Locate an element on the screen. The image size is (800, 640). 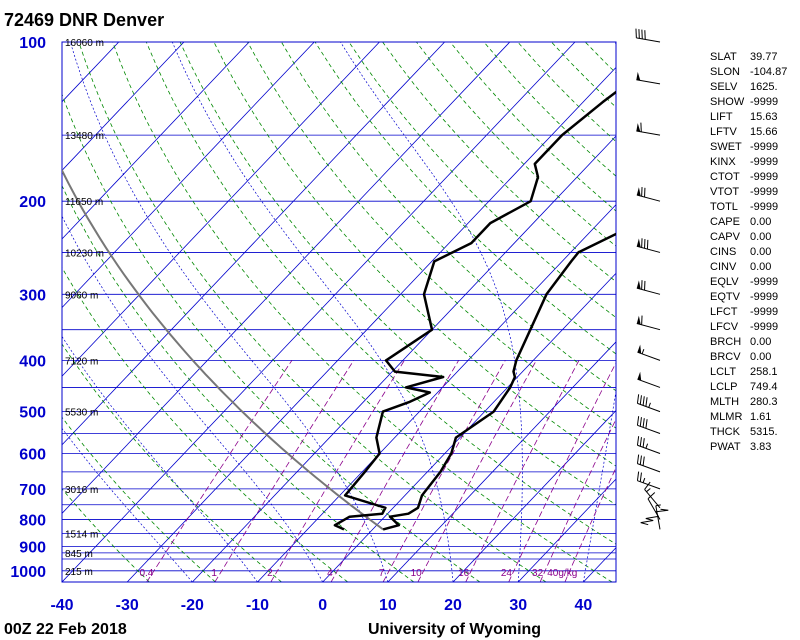
mixing-ratio-labels: 0.4 1 2 4 7 10 16 24 32 40g/kg is located at coordinates (358, 573).